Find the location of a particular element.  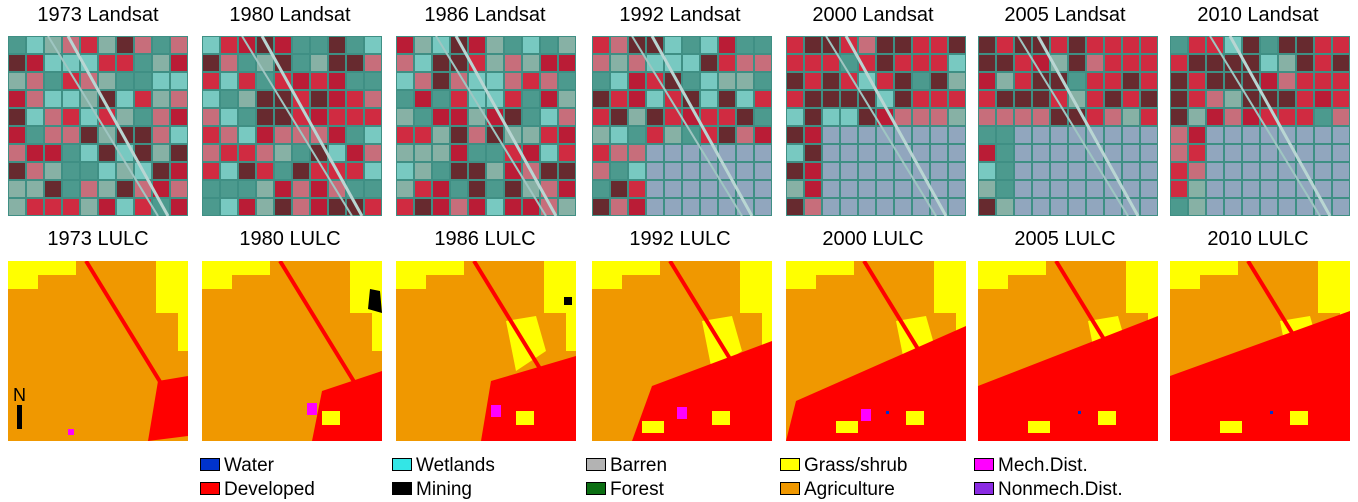

legend-swatch is located at coordinates (596, 489).